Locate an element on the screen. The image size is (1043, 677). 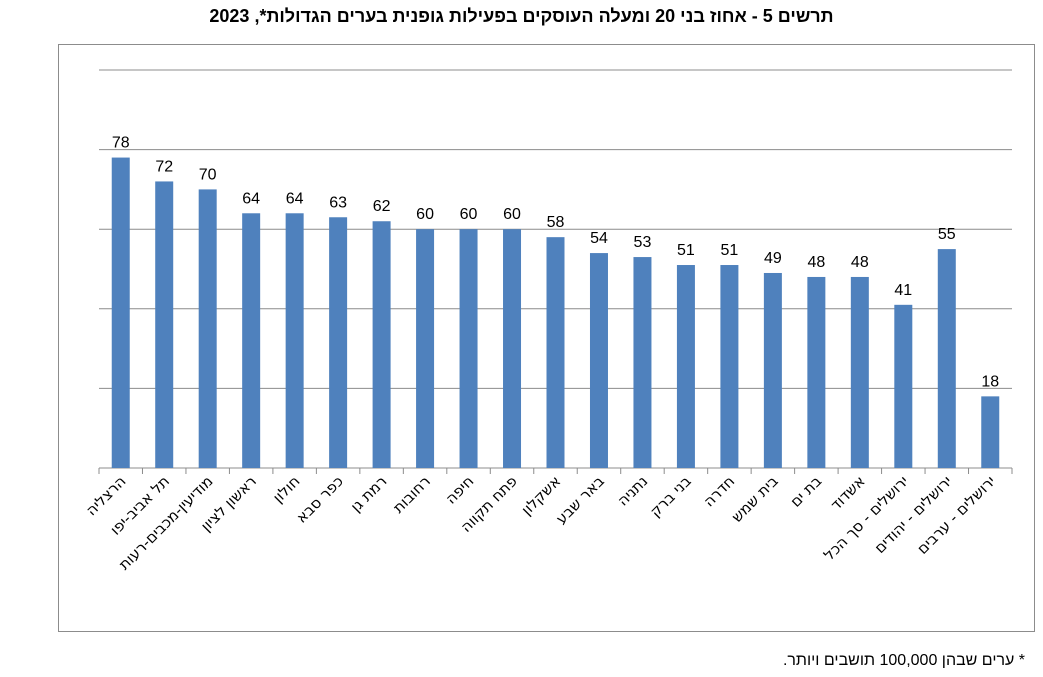
data-label: 58 is located at coordinates (556, 222).